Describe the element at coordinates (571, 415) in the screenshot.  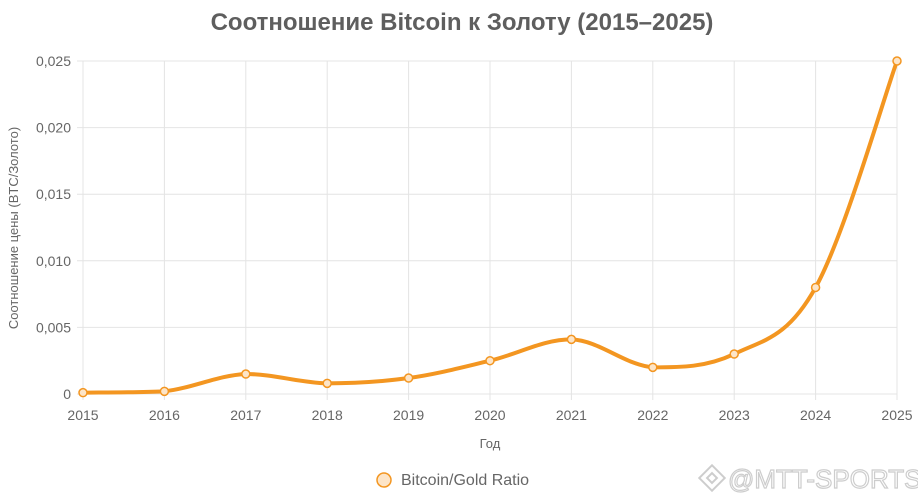
I see `x-tick-label: 2021` at that location.